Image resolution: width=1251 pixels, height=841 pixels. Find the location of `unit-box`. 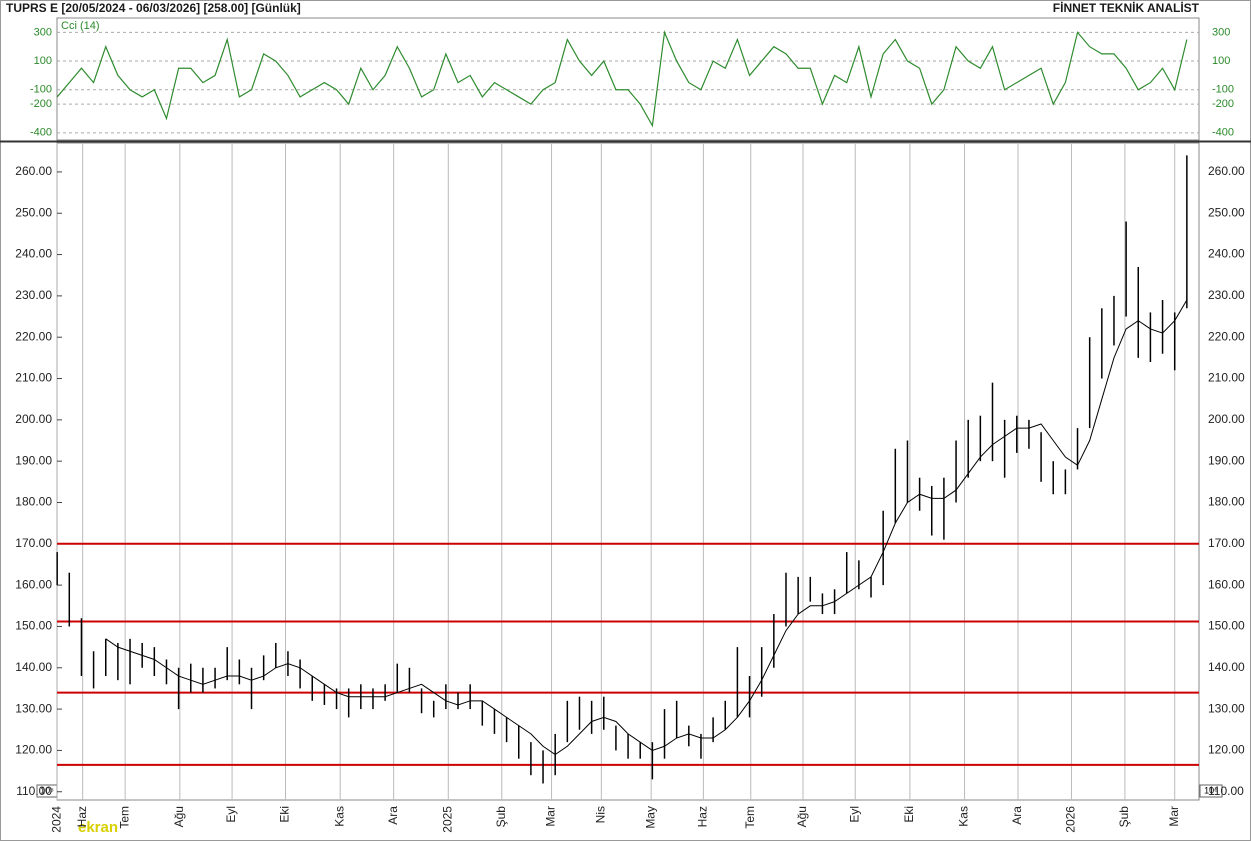

unit-box is located at coordinates (1211, 791).